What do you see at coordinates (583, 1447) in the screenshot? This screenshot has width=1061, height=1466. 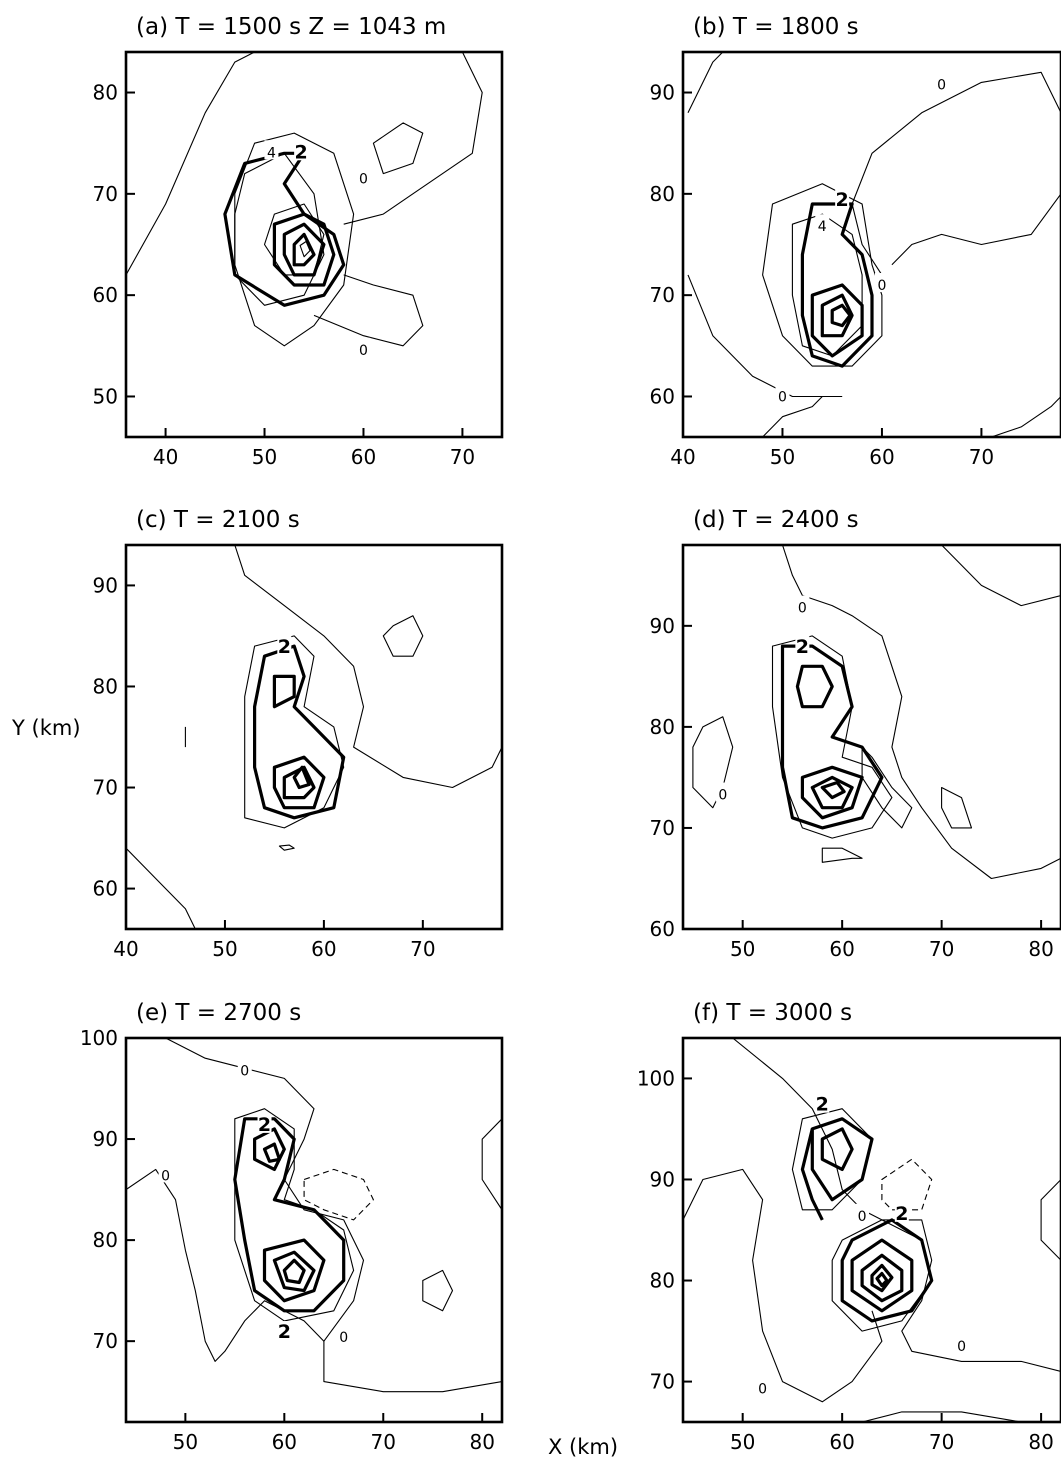 I see `x-axis-label: X (km)` at bounding box center [583, 1447].